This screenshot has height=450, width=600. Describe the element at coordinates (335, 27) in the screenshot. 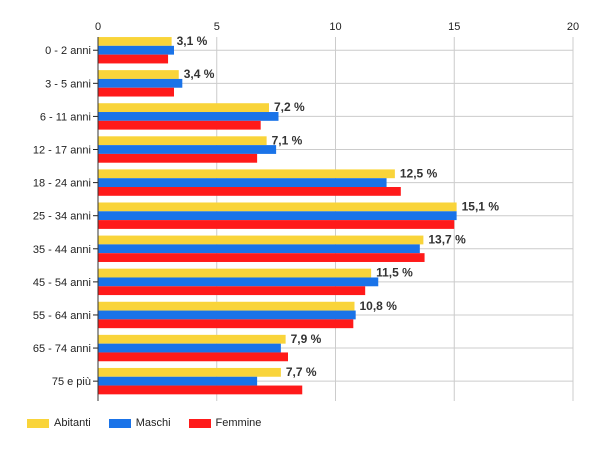

I see `x-tick-label: 10` at that location.